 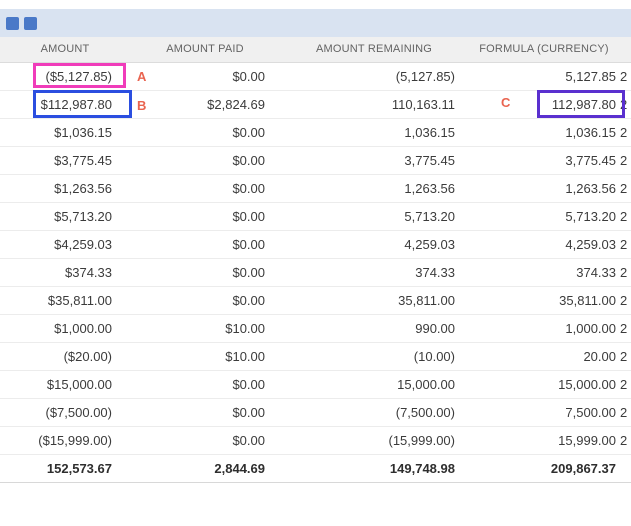 What do you see at coordinates (374, 356) in the screenshot?
I see `cell-amount-remaining: (10.00)` at bounding box center [374, 356].